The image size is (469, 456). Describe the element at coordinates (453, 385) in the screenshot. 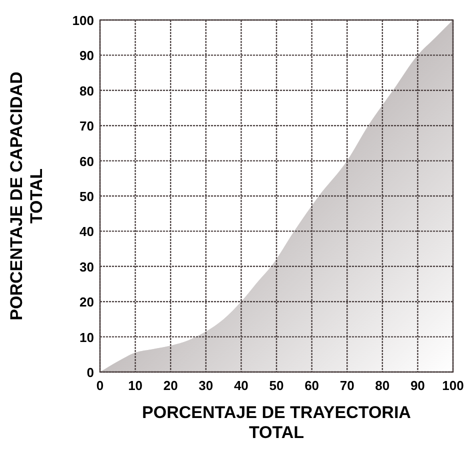

I see `x-tick-label: 100` at that location.